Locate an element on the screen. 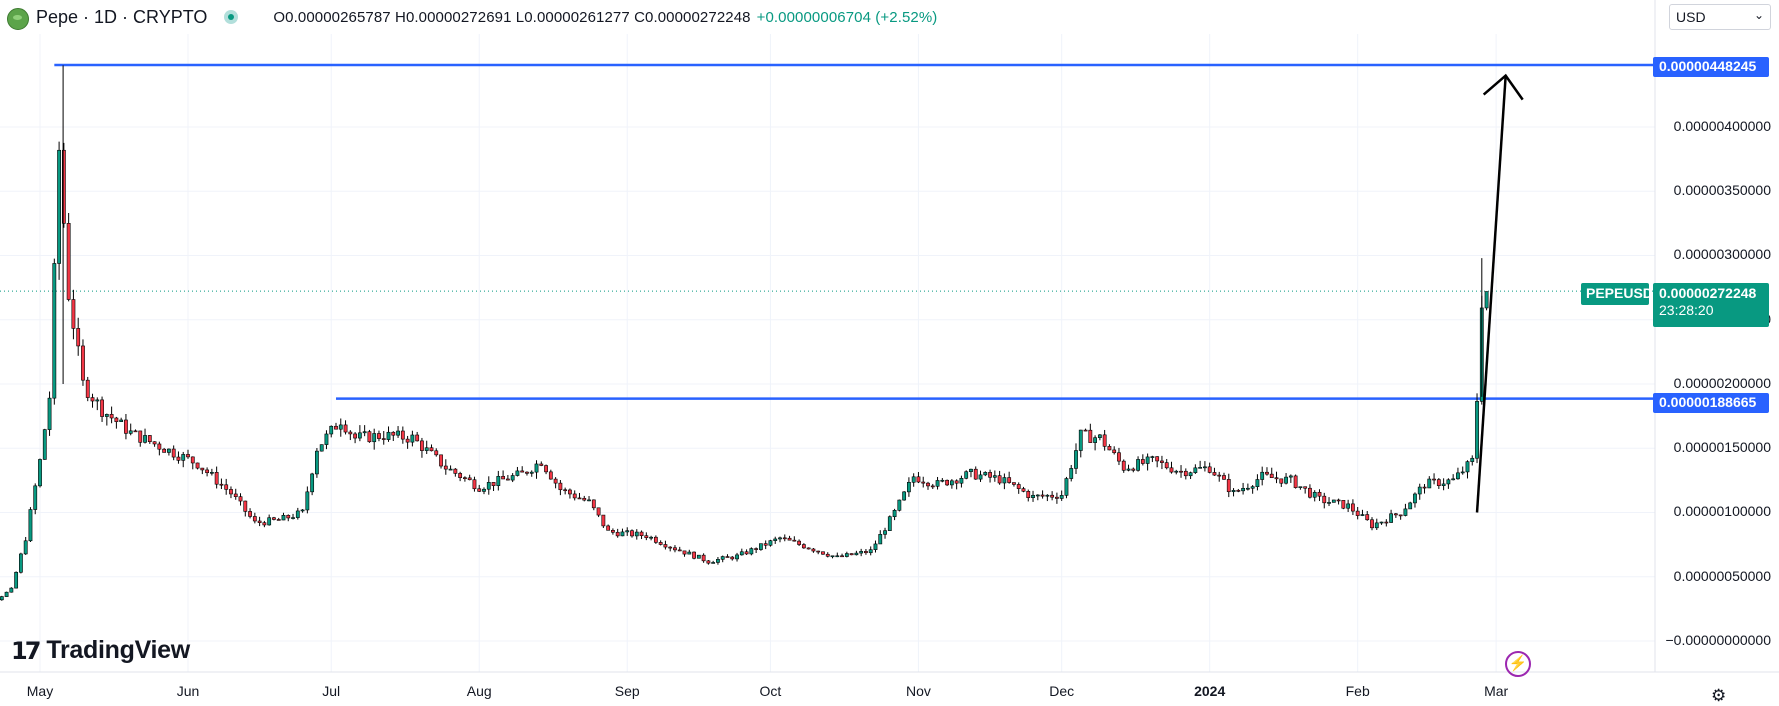 The height and width of the screenshot is (706, 1779). x-tick-label: 2024 is located at coordinates (1210, 691).